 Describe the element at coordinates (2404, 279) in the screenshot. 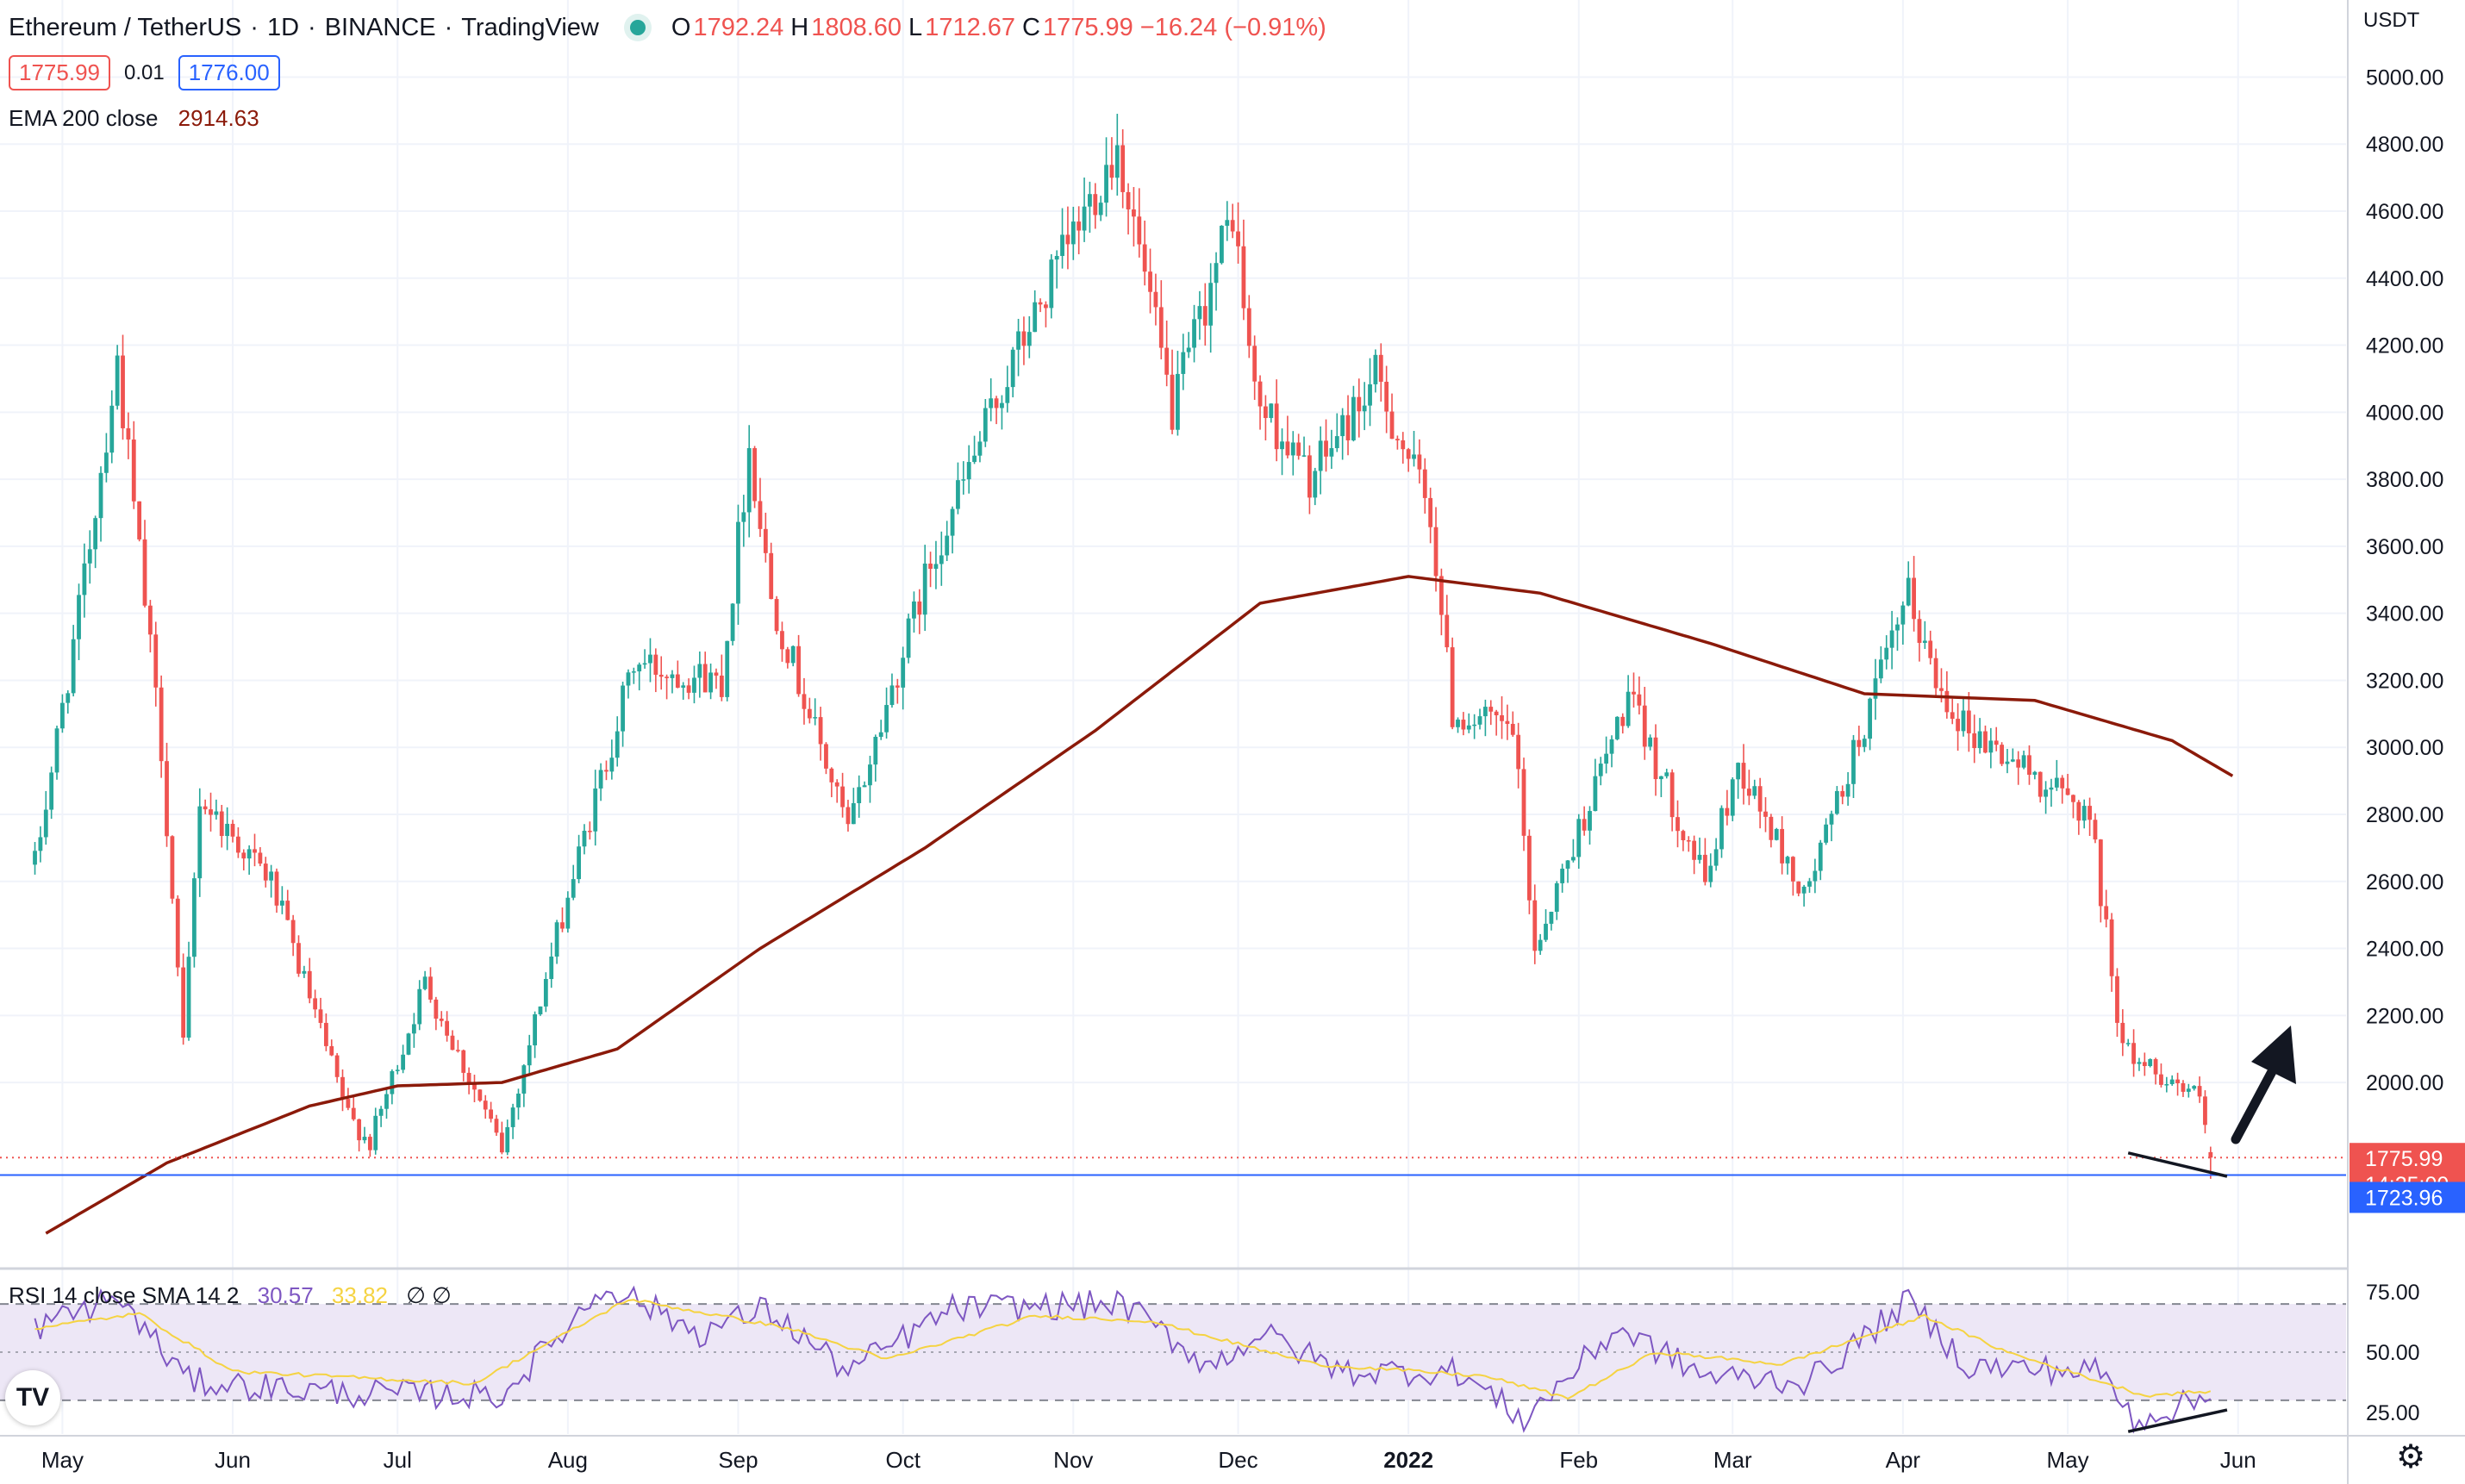

I see `y-tick-label: 4400.00` at that location.